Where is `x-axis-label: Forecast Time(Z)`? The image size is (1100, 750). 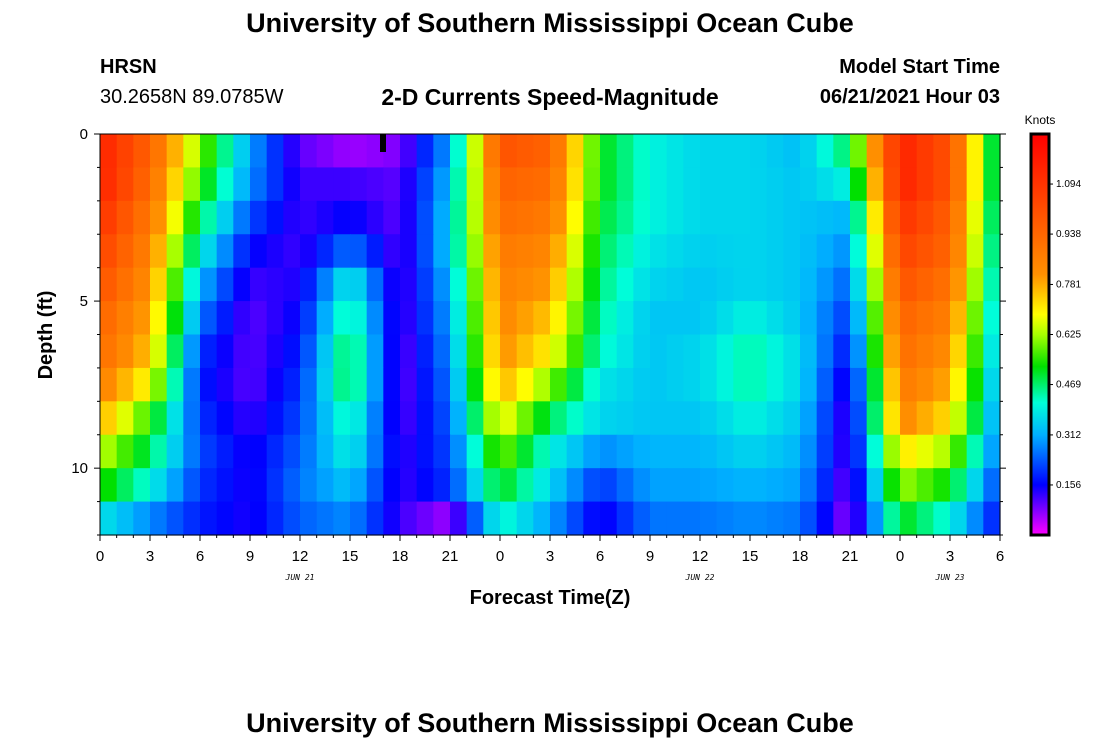
x-axis-label: Forecast Time(Z) is located at coordinates (550, 598).